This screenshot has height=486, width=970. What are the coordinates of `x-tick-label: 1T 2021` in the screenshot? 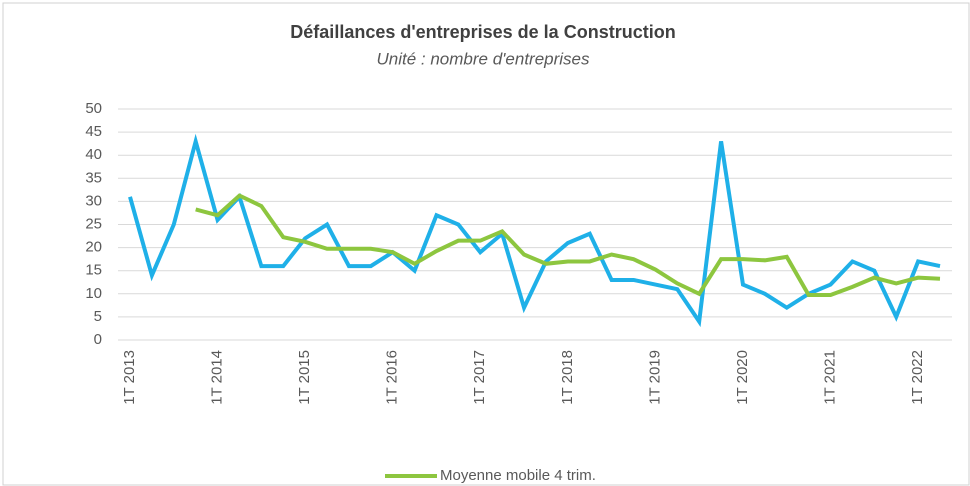 It's located at (830, 377).